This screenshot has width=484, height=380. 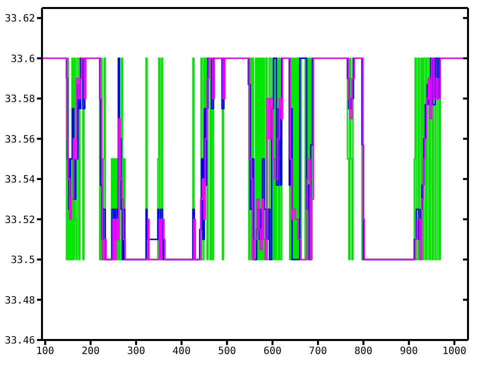 I want to click on y-tick-label: 33.56, so click(x=19, y=140).